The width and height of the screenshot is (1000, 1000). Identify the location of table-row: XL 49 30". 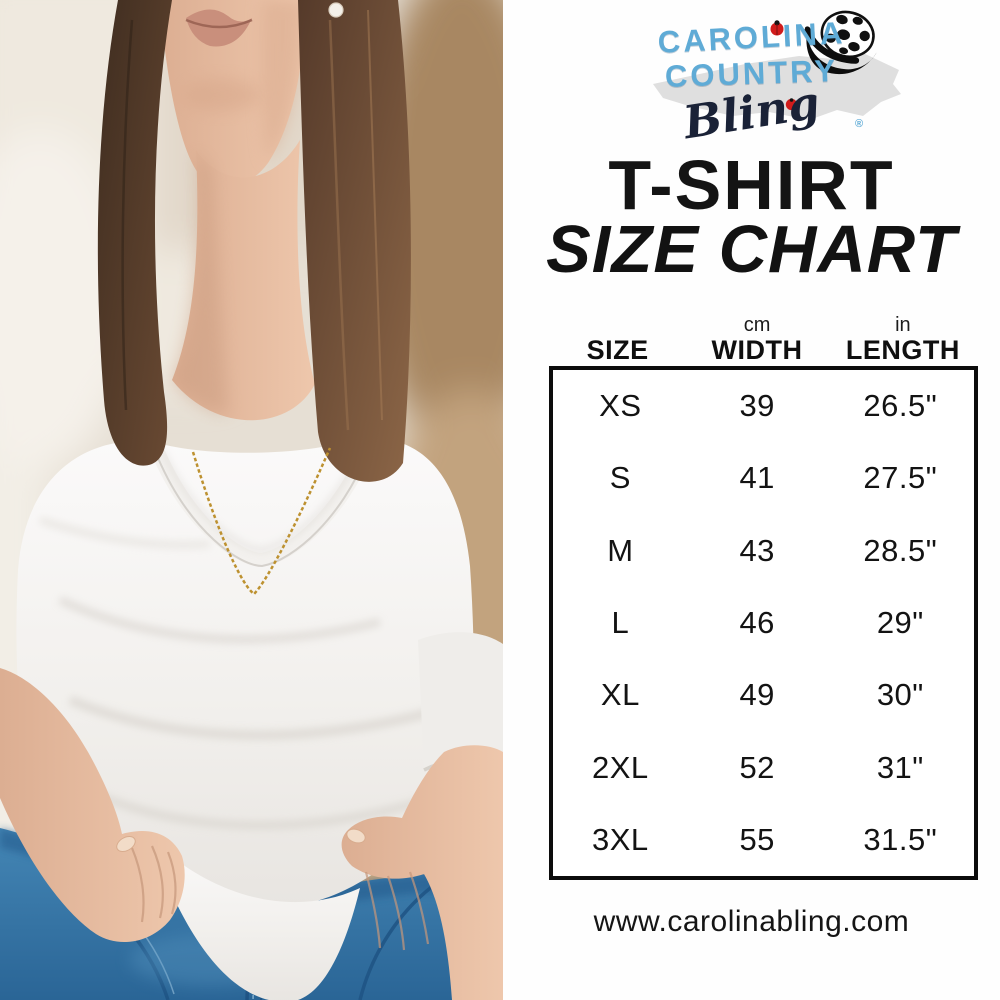
(763, 695).